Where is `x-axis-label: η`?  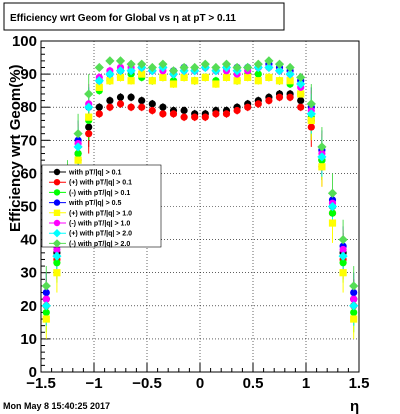
x-axis-label: η is located at coordinates (354, 406).